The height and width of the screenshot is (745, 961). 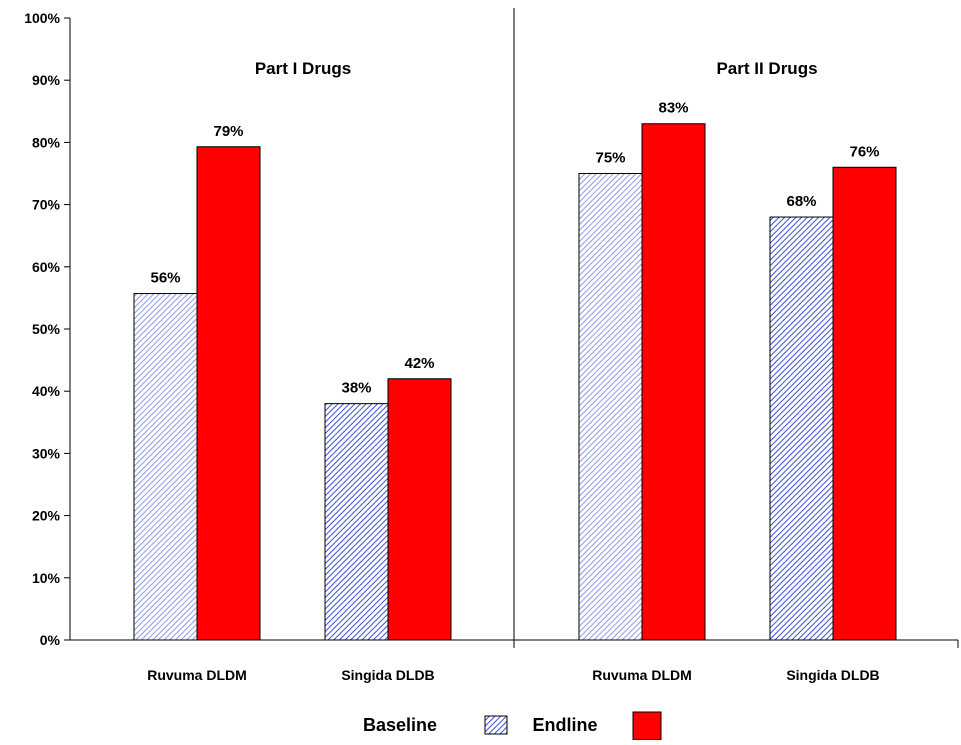 What do you see at coordinates (46, 453) in the screenshot?
I see `y-tick-label: 30%` at bounding box center [46, 453].